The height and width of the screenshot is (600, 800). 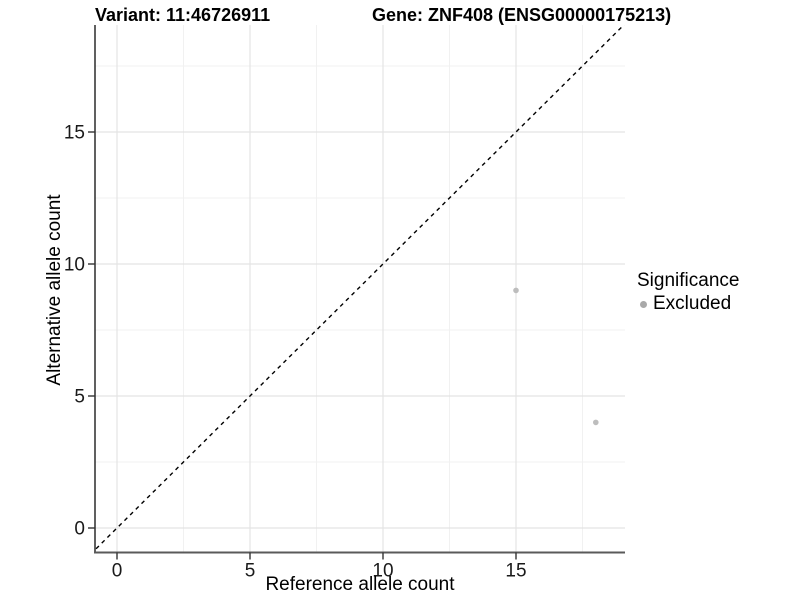 I want to click on y-tick-label: 15, so click(x=74, y=133).